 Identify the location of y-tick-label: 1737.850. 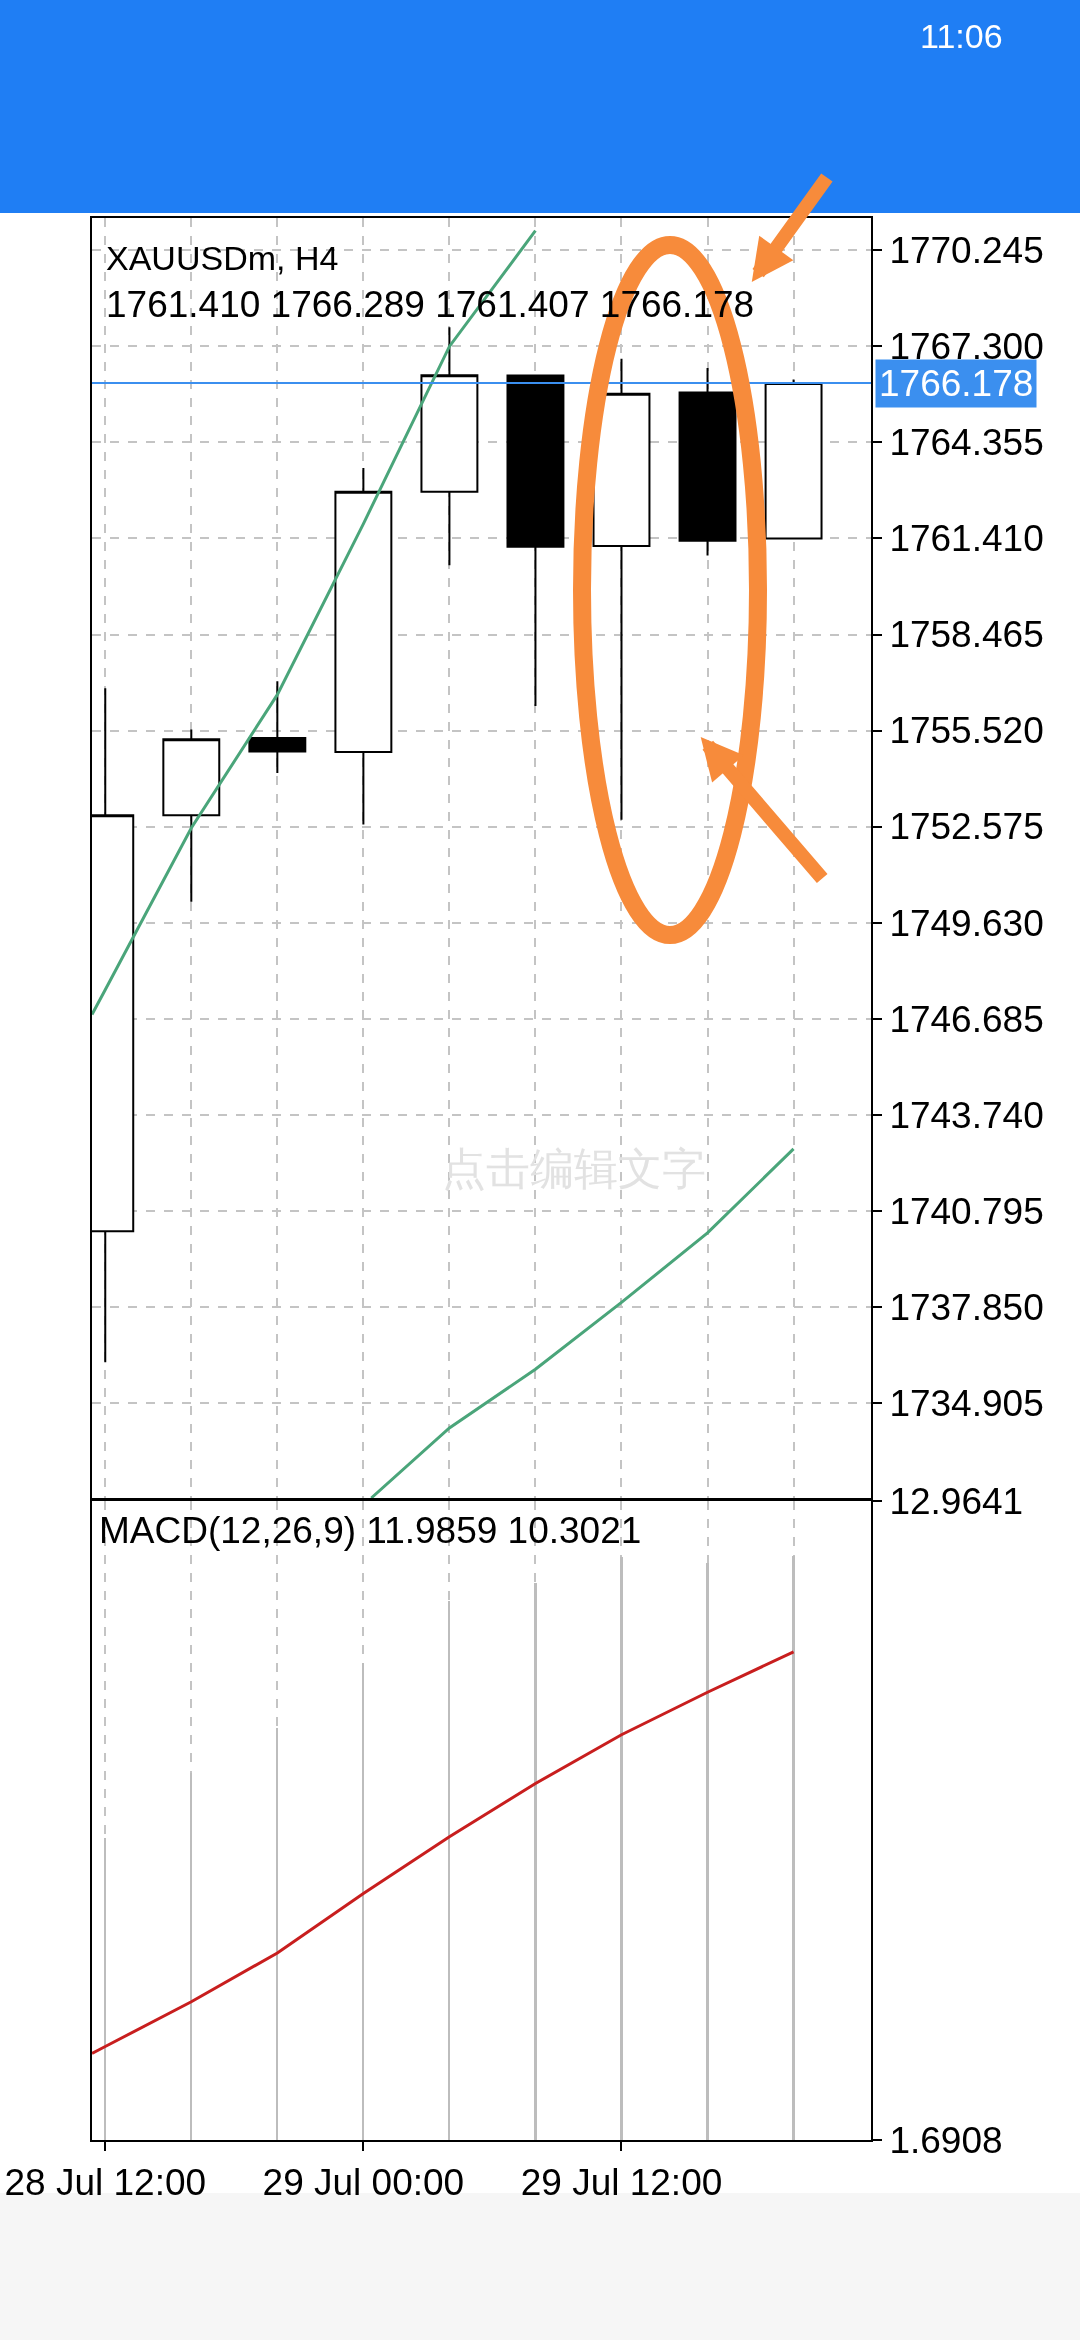
(966, 1307).